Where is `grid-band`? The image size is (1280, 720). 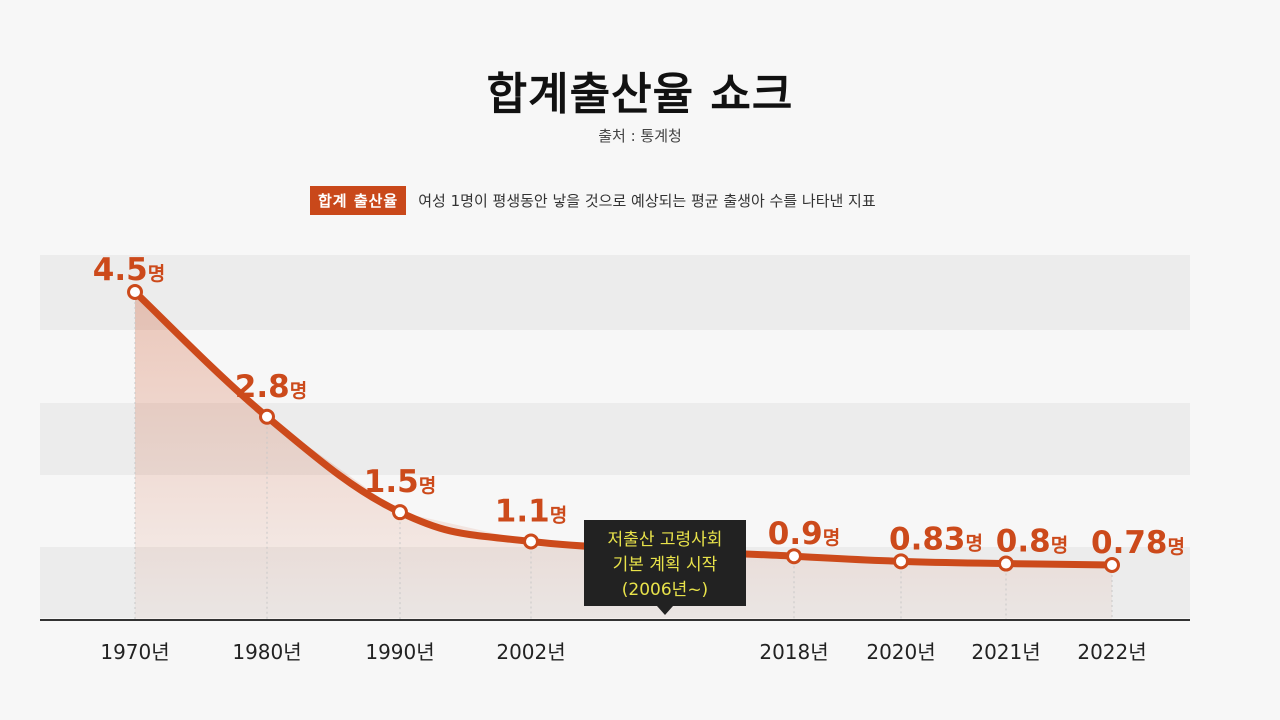 grid-band is located at coordinates (615, 292).